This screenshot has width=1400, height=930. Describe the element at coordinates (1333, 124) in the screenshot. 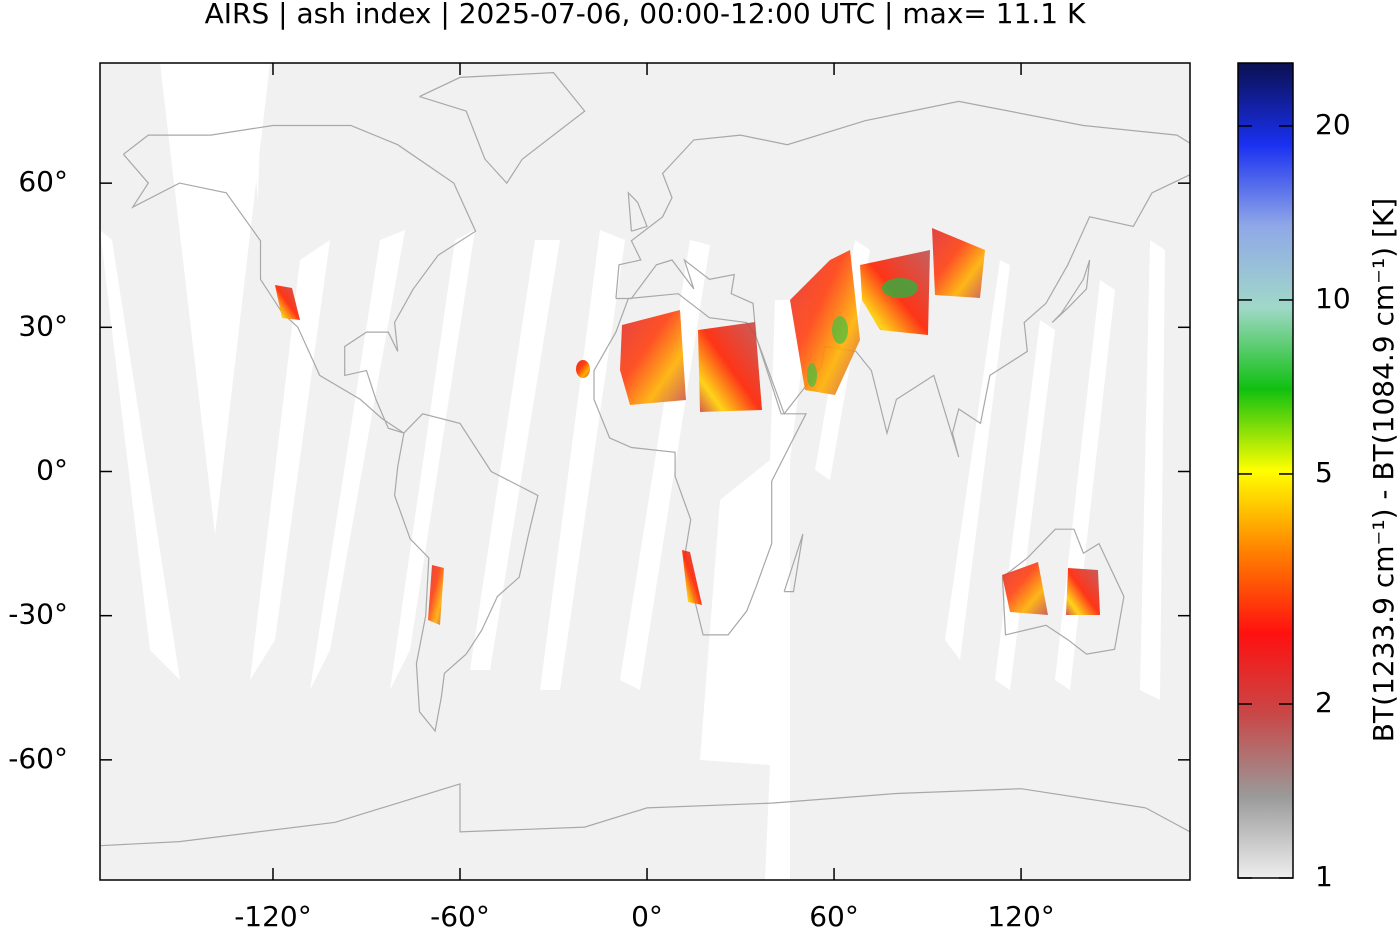

I see `colorbar-tick-label: 20` at that location.